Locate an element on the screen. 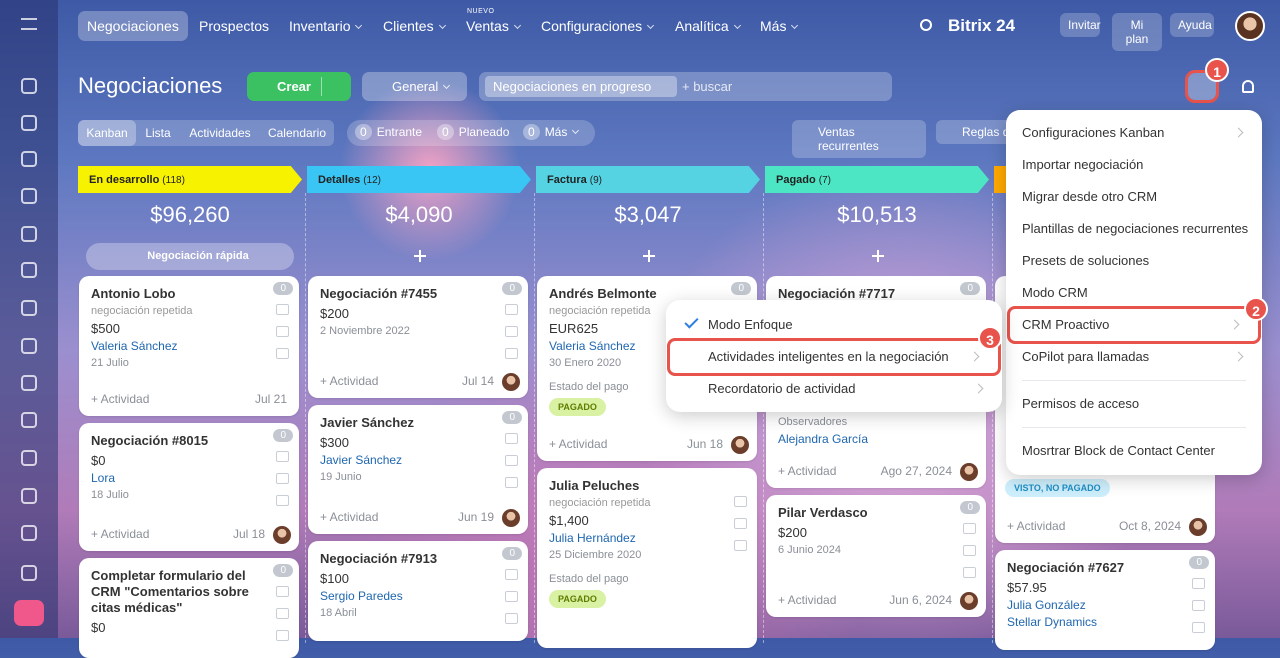 This screenshot has height=658, width=1280. view-tab: Kanban is located at coordinates (107, 133).